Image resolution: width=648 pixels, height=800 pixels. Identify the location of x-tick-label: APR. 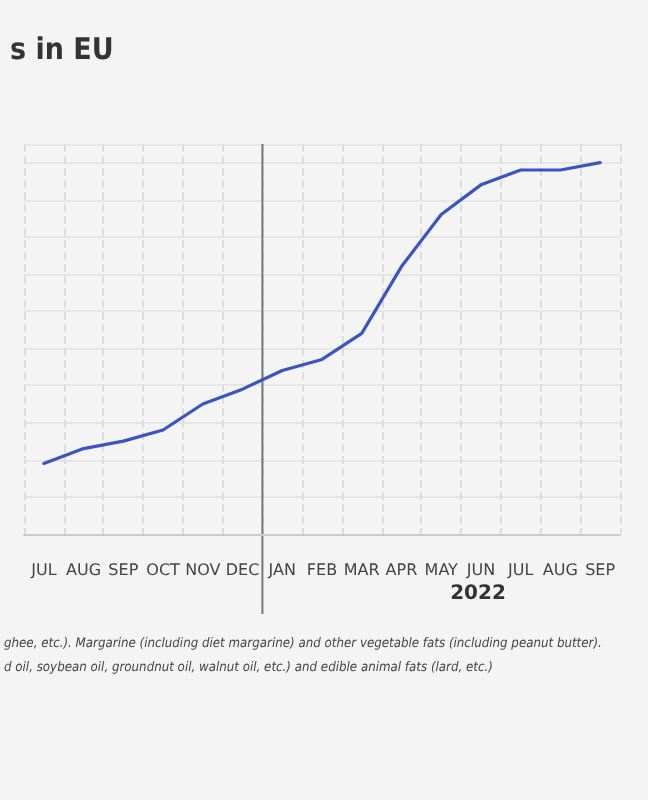
(402, 570).